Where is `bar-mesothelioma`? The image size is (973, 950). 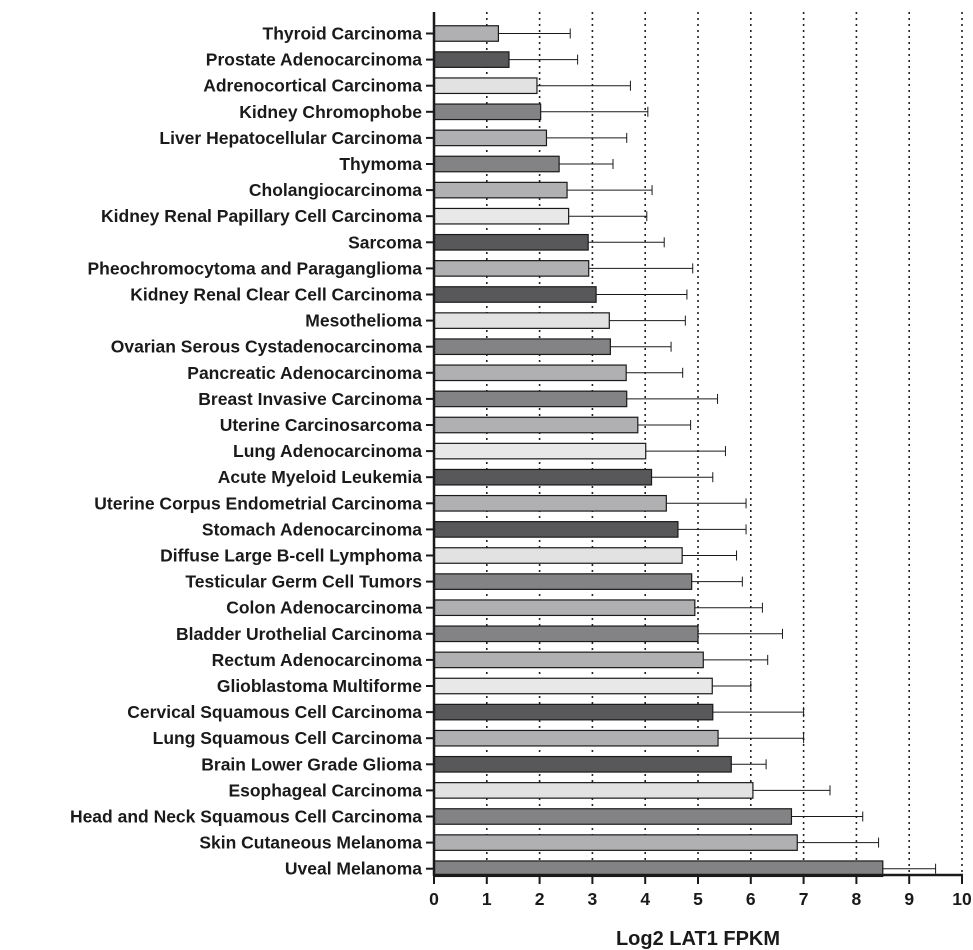 bar-mesothelioma is located at coordinates (521, 320).